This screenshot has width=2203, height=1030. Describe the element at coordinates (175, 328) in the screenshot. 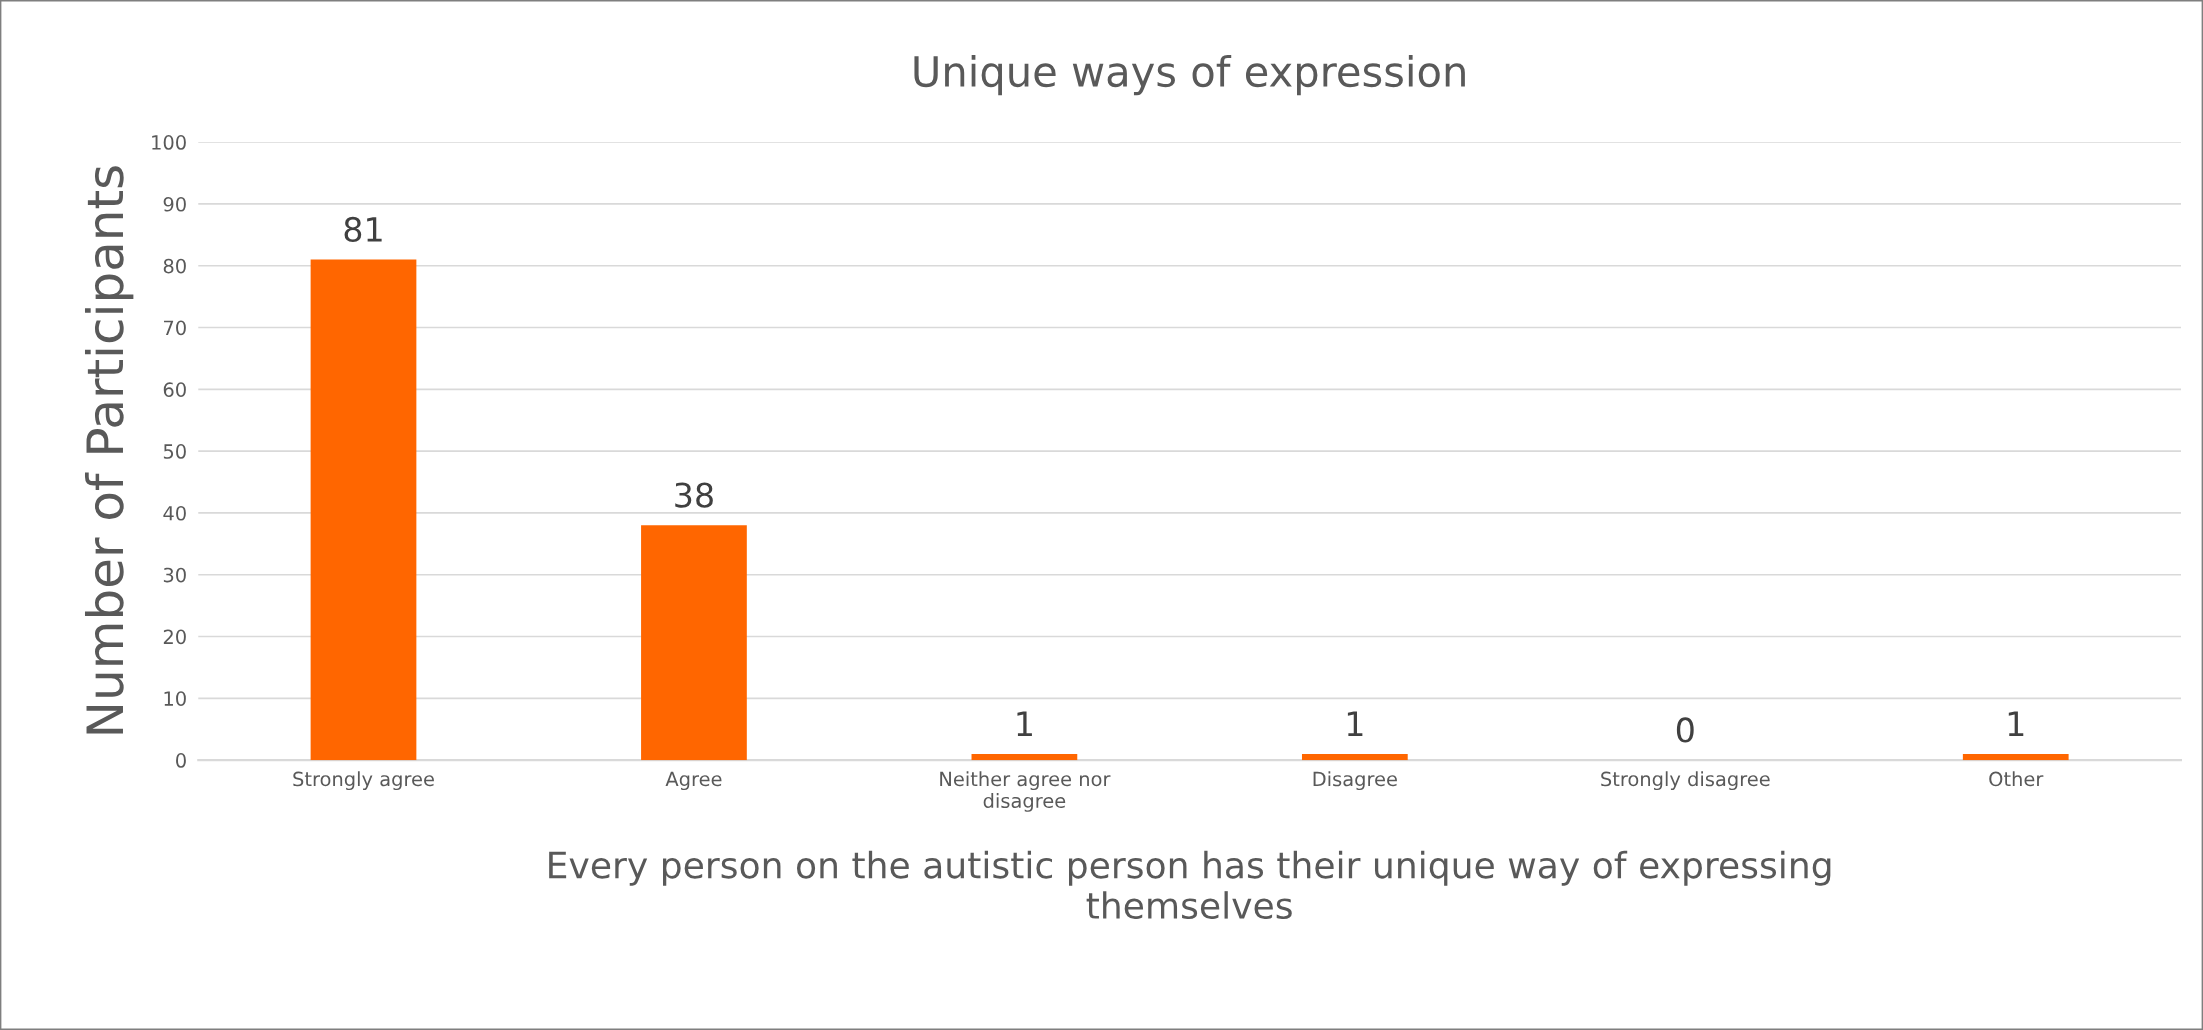

I see `y-tick-label: 70` at that location.